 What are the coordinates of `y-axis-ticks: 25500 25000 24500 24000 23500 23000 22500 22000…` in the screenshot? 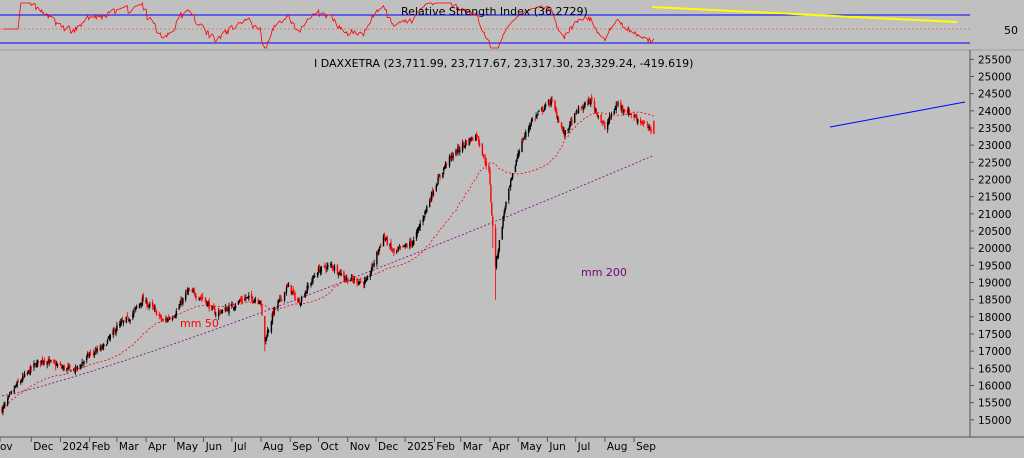 It's located at (990, 240).